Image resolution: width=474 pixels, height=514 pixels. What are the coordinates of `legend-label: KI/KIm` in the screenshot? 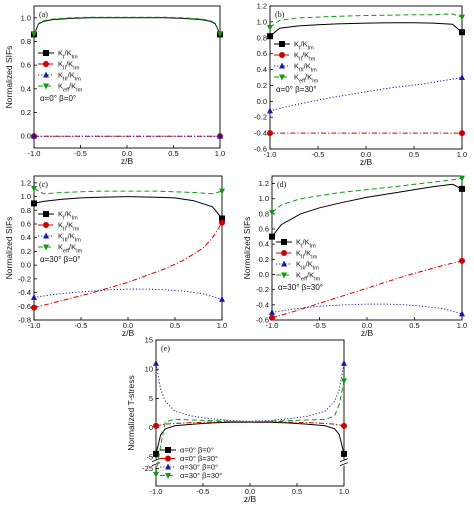 It's located at (68, 216).